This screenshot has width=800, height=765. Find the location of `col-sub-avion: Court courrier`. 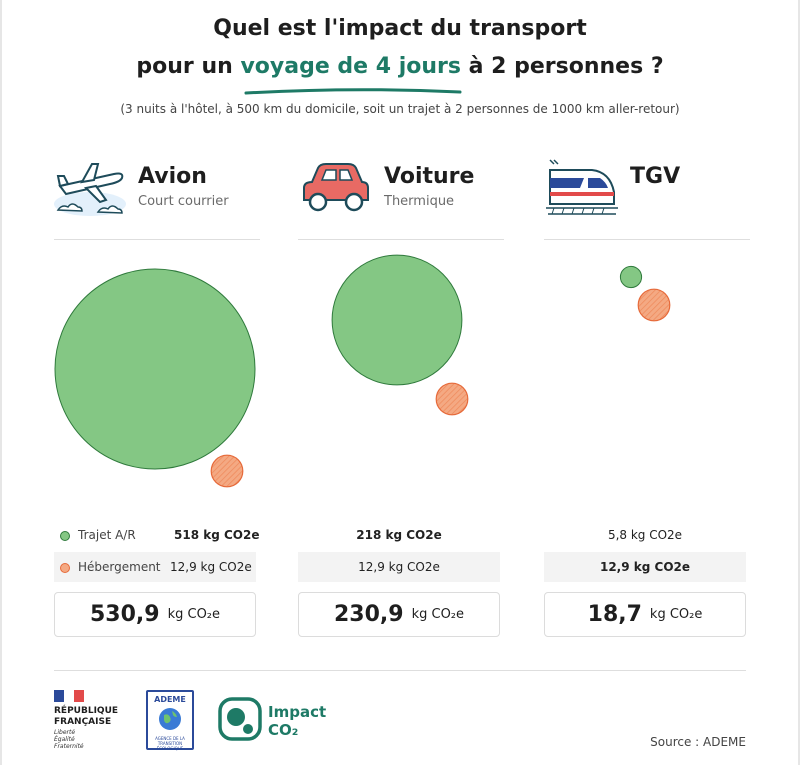

col-sub-avion: Court courrier is located at coordinates (183, 201).